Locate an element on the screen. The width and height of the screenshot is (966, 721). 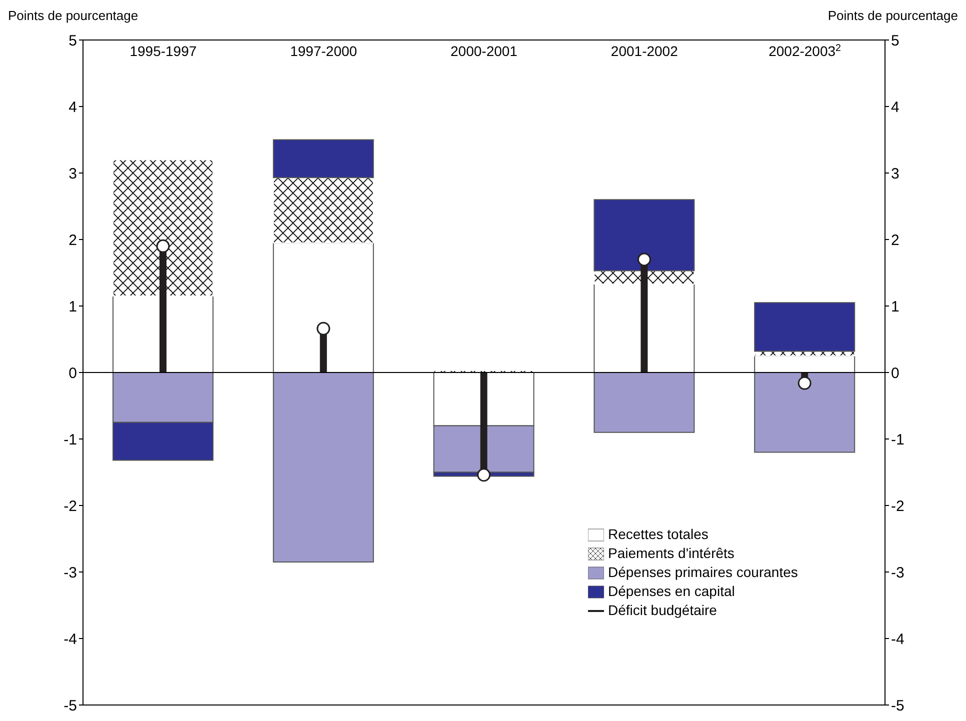
y2-tick-label: -2 is located at coordinates (897, 506).